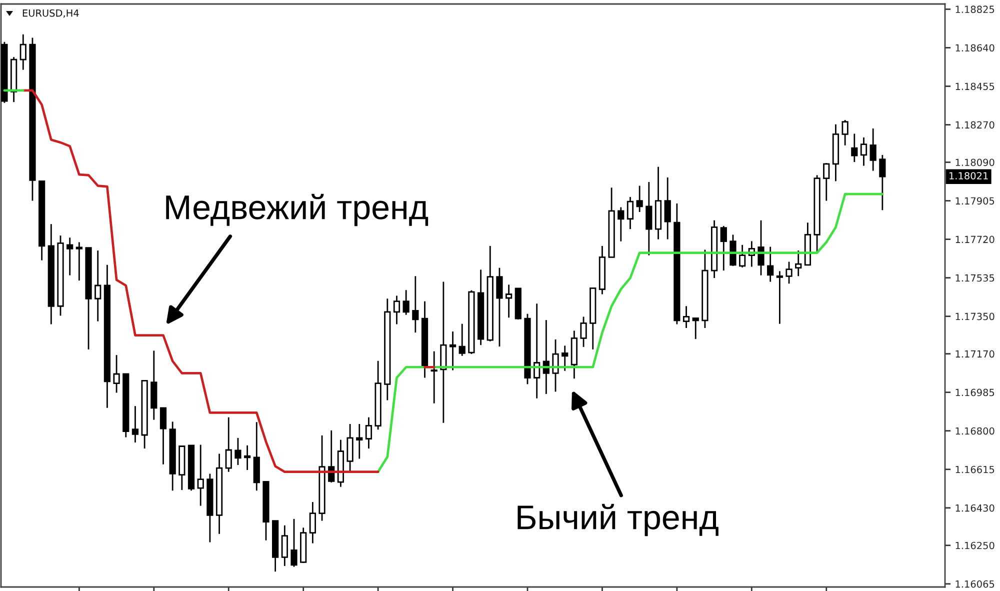  I want to click on y-tick-label: 1.16250, so click(975, 546).